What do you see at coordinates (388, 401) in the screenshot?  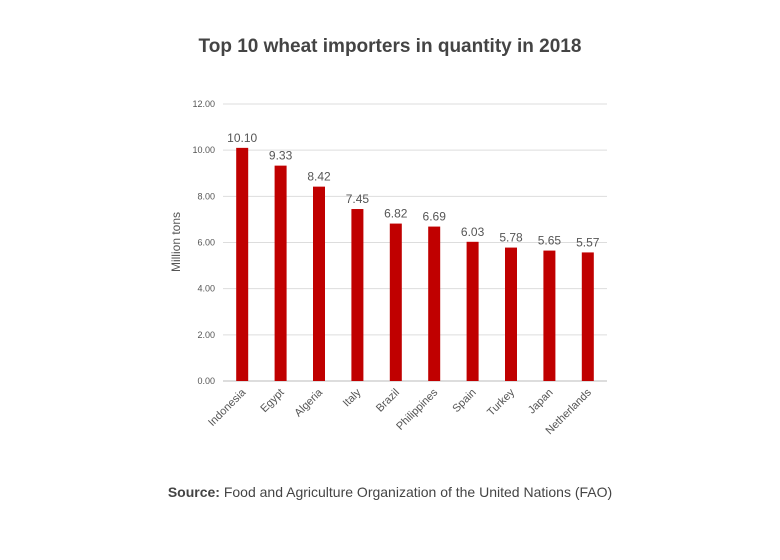 I see `x-tick-label: Brazil` at bounding box center [388, 401].